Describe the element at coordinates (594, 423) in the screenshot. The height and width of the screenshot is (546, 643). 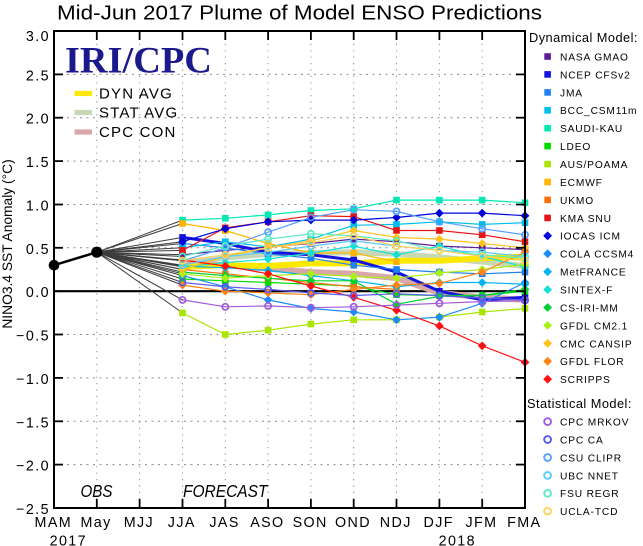
I see `svg-text: CPC MRKOV` at that location.